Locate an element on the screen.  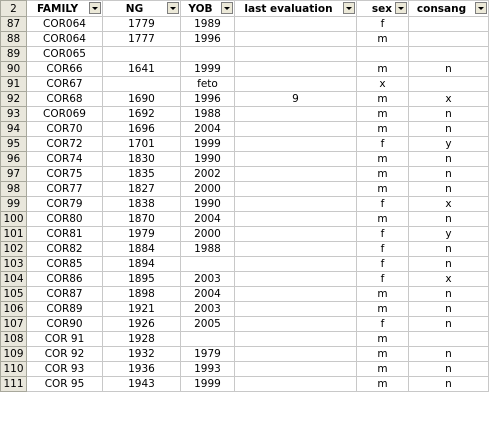
row-number: 94 is located at coordinates (13, 129).